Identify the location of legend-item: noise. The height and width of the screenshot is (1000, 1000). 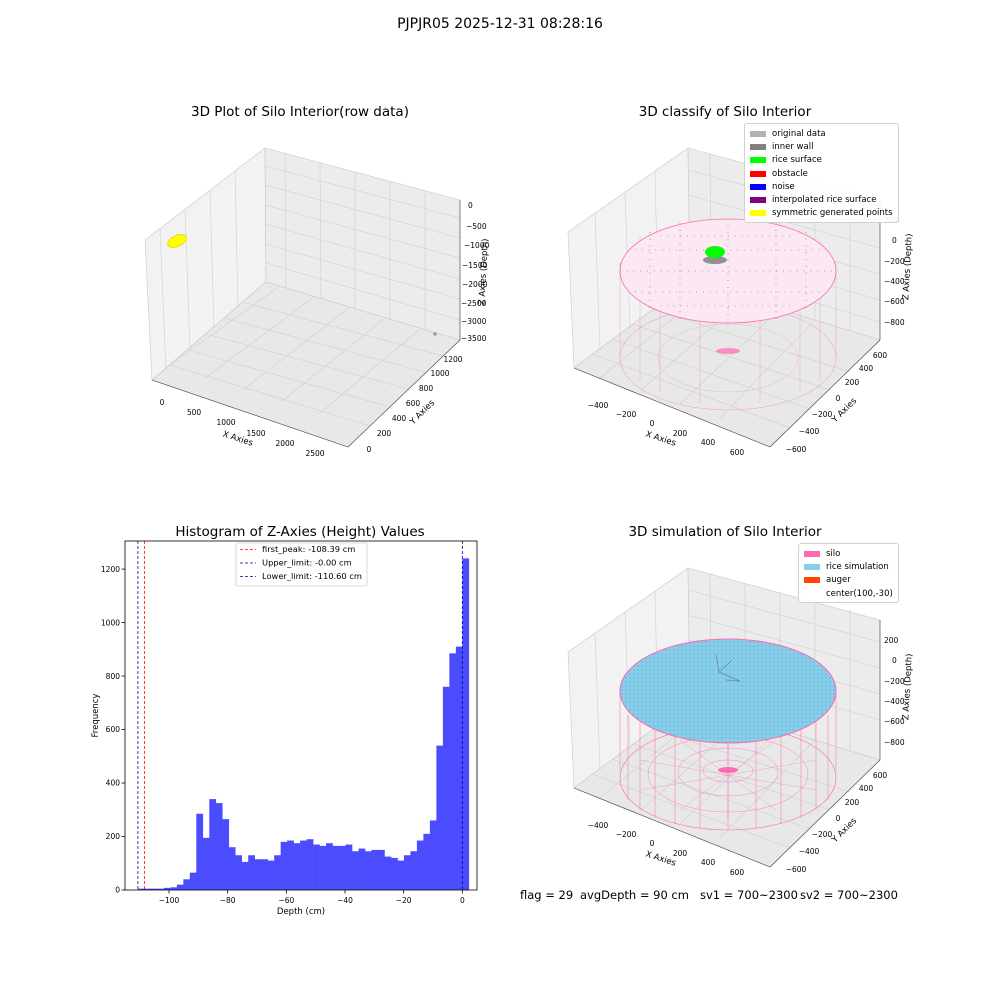
(821, 186).